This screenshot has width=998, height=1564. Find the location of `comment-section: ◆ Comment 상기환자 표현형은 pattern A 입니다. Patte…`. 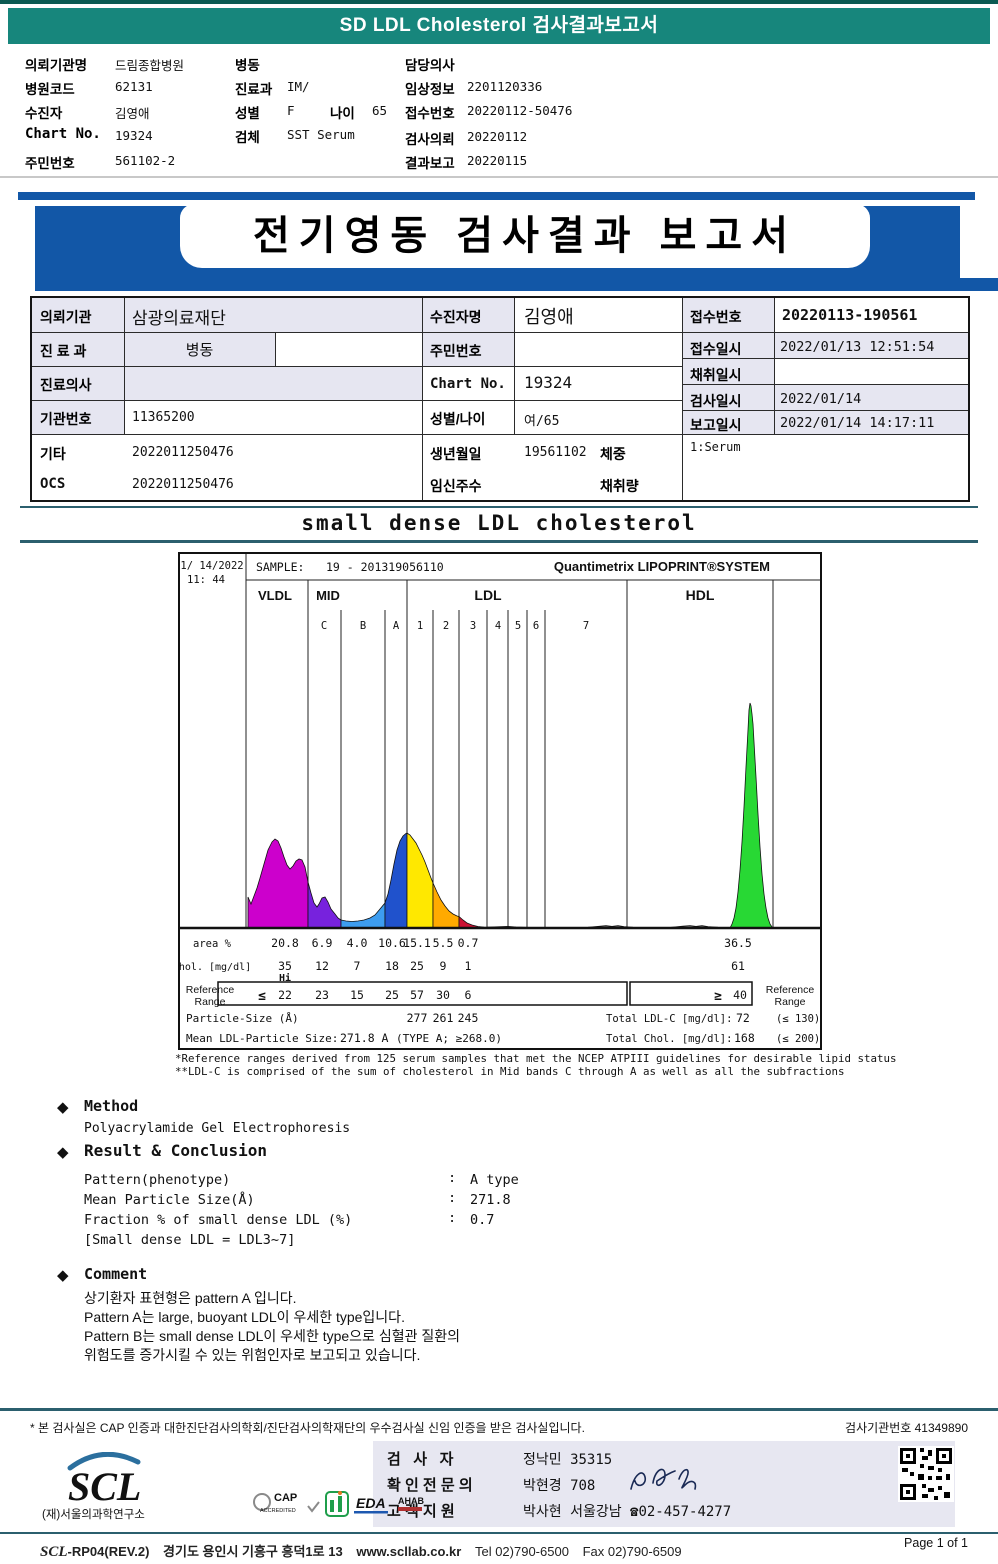

comment-section: ◆ Comment 상기환자 표현형은 pattern A 입니다. Patte… is located at coordinates (499, 1314).